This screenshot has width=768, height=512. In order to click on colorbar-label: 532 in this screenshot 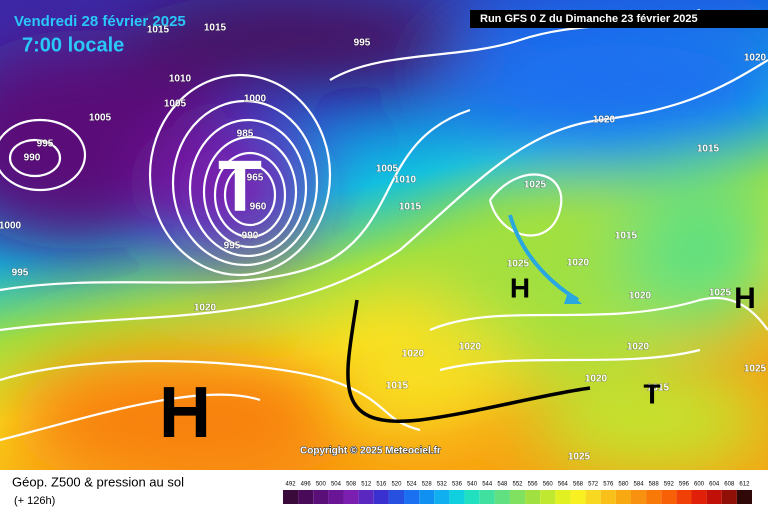, I will do `click(442, 485)`.